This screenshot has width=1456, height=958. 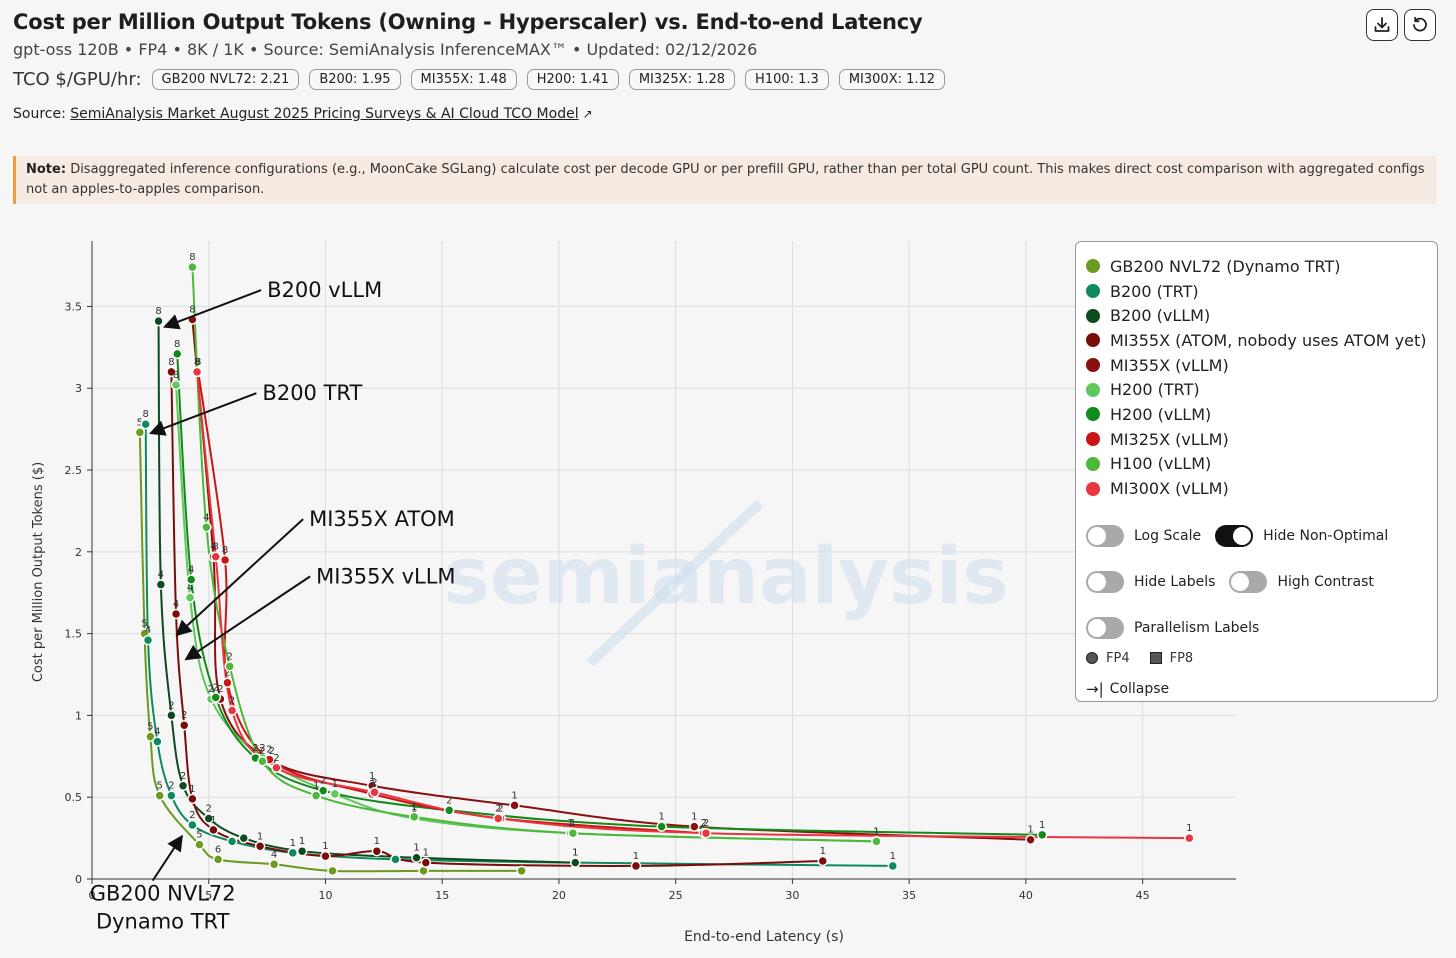 What do you see at coordinates (787, 79) in the screenshot?
I see `tco-pill-h100: H100: 1.3` at bounding box center [787, 79].